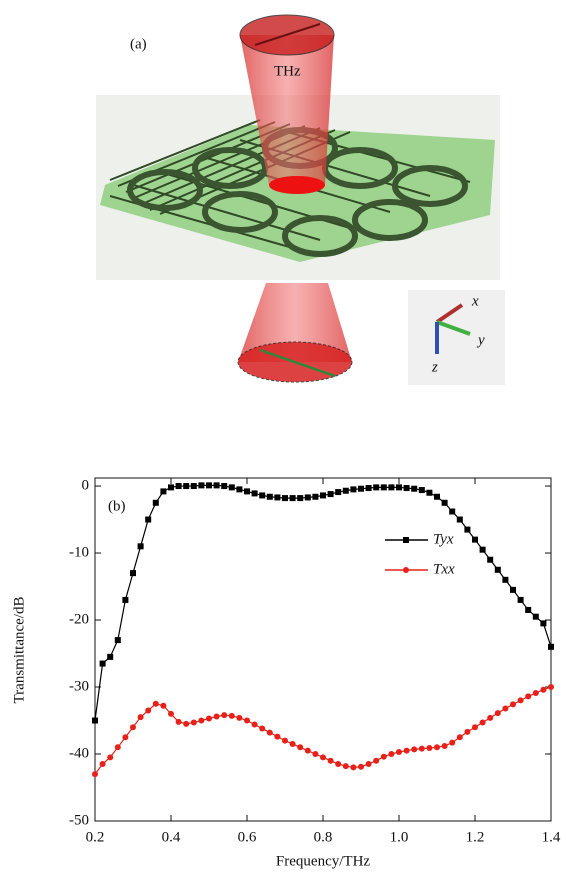 Image resolution: width=566 pixels, height=877 pixels. Describe the element at coordinates (453, 328) in the screenshot. I see `y-axis-arrow` at that location.